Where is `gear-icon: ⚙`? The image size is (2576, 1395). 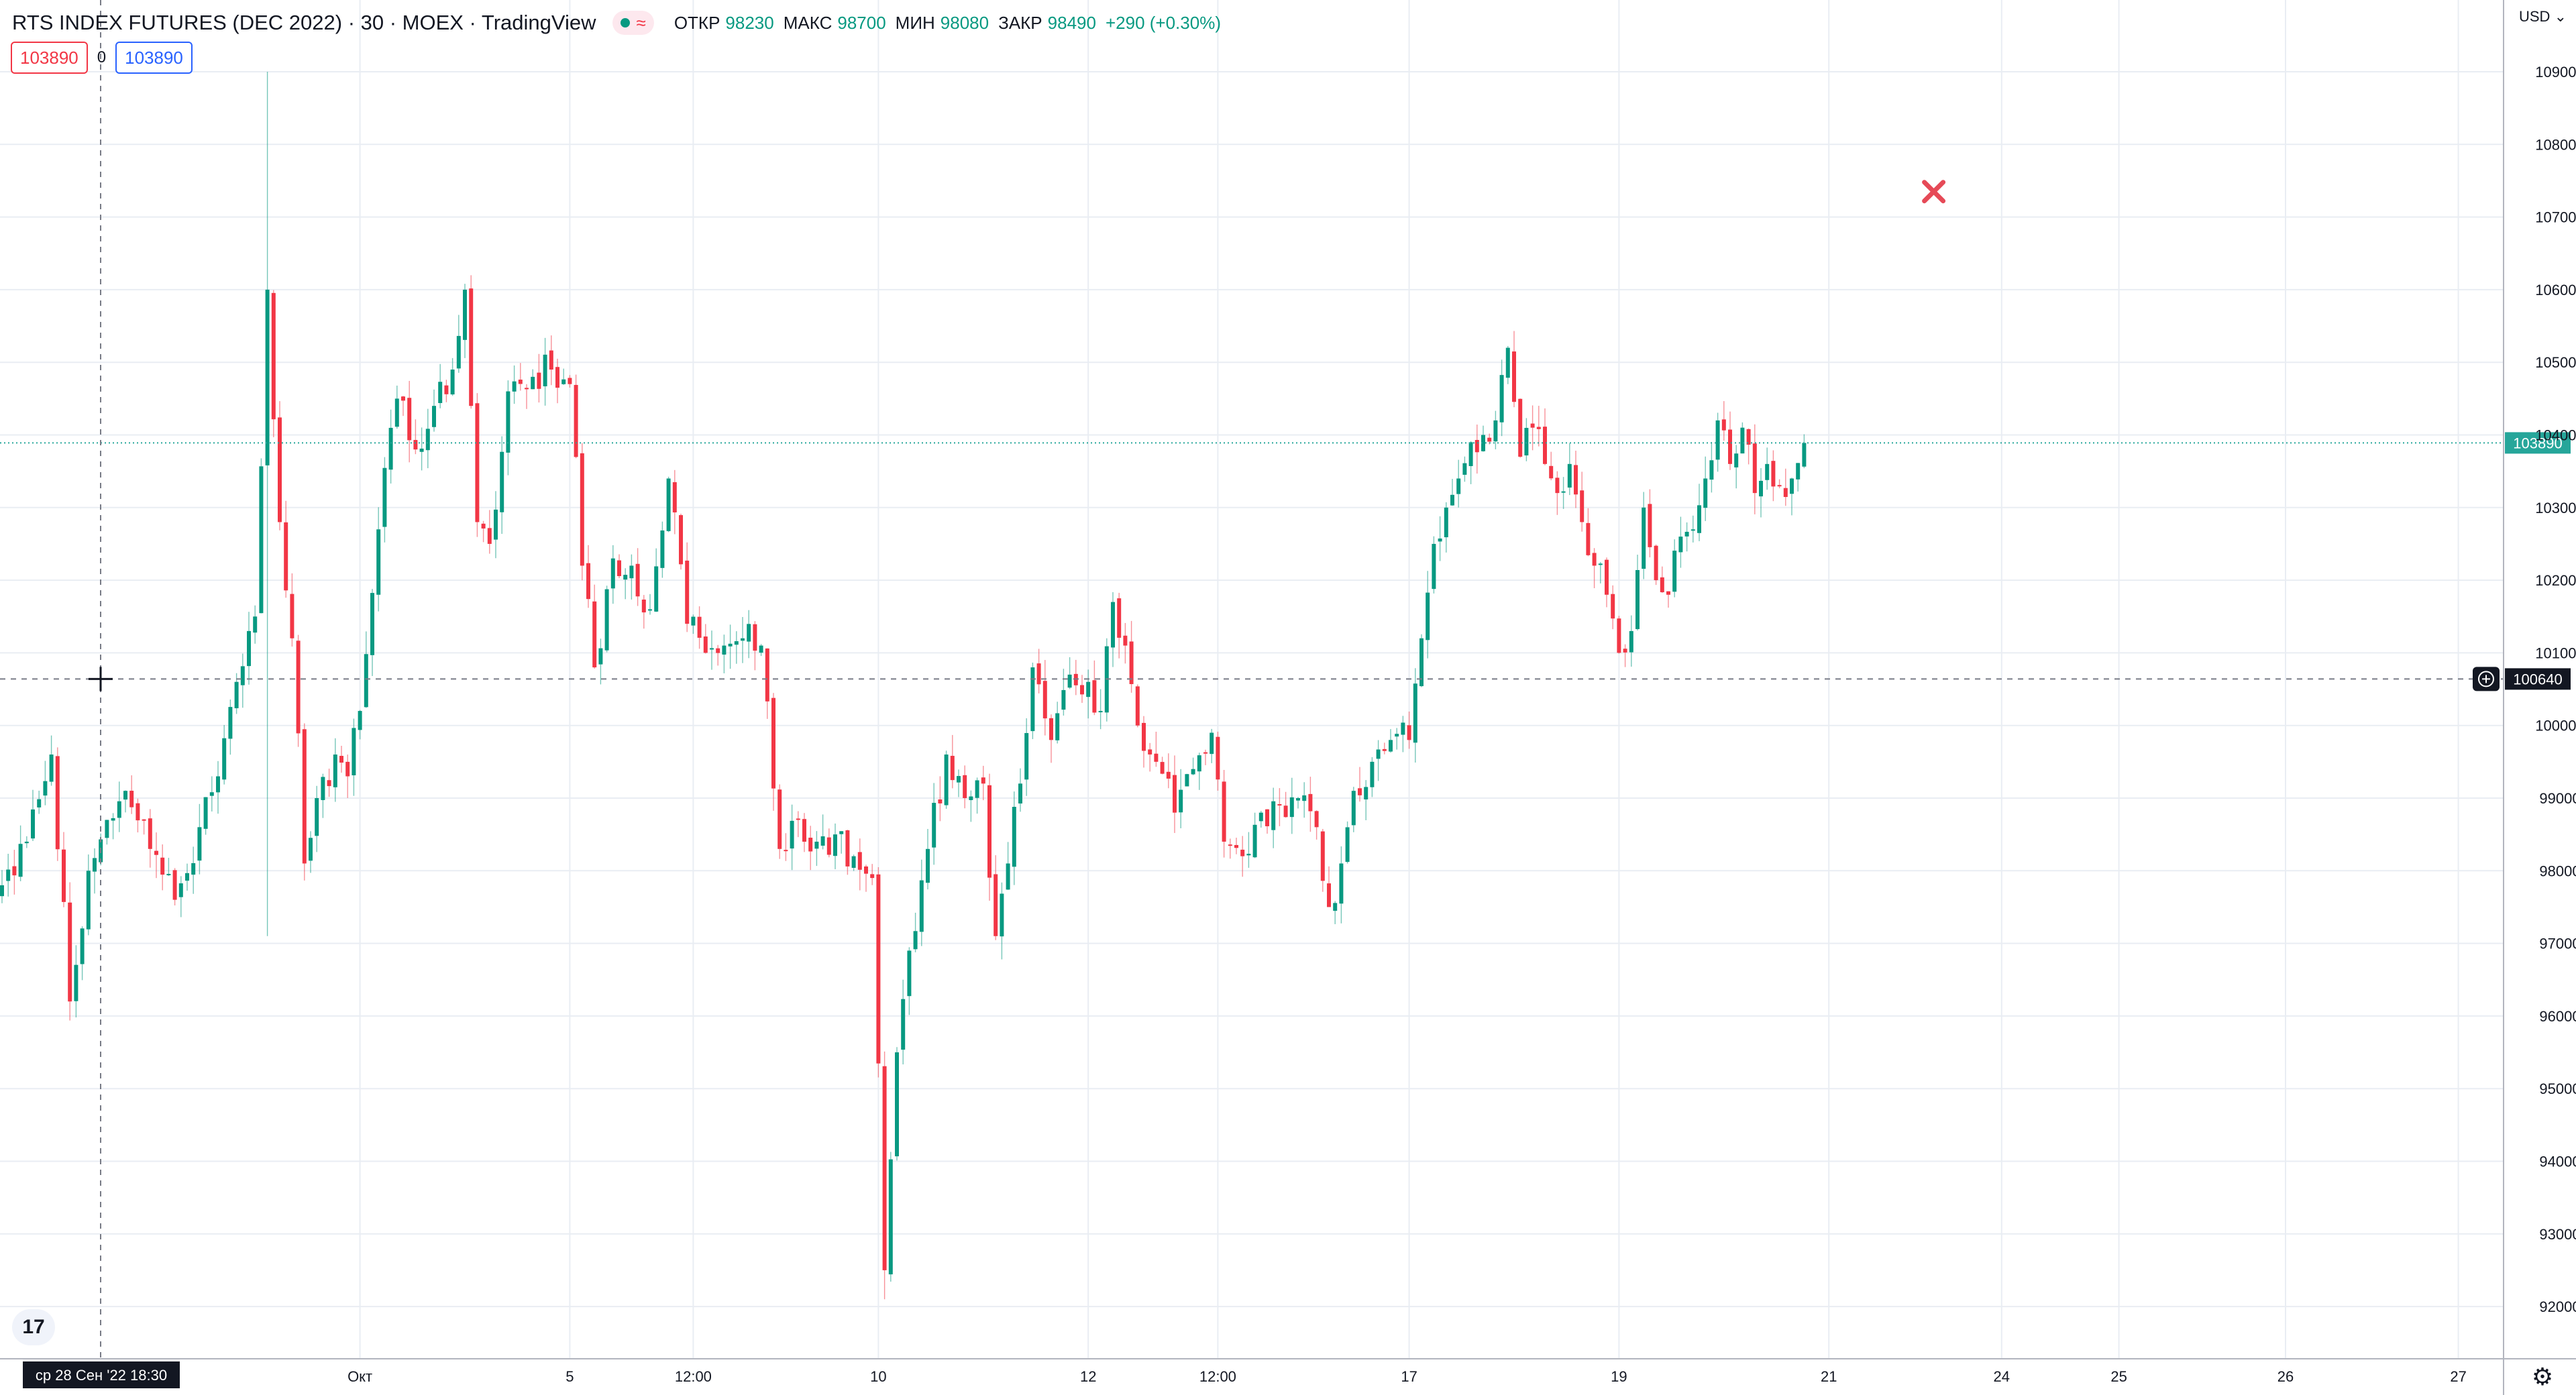 gear-icon: ⚙ is located at coordinates (2542, 1376).